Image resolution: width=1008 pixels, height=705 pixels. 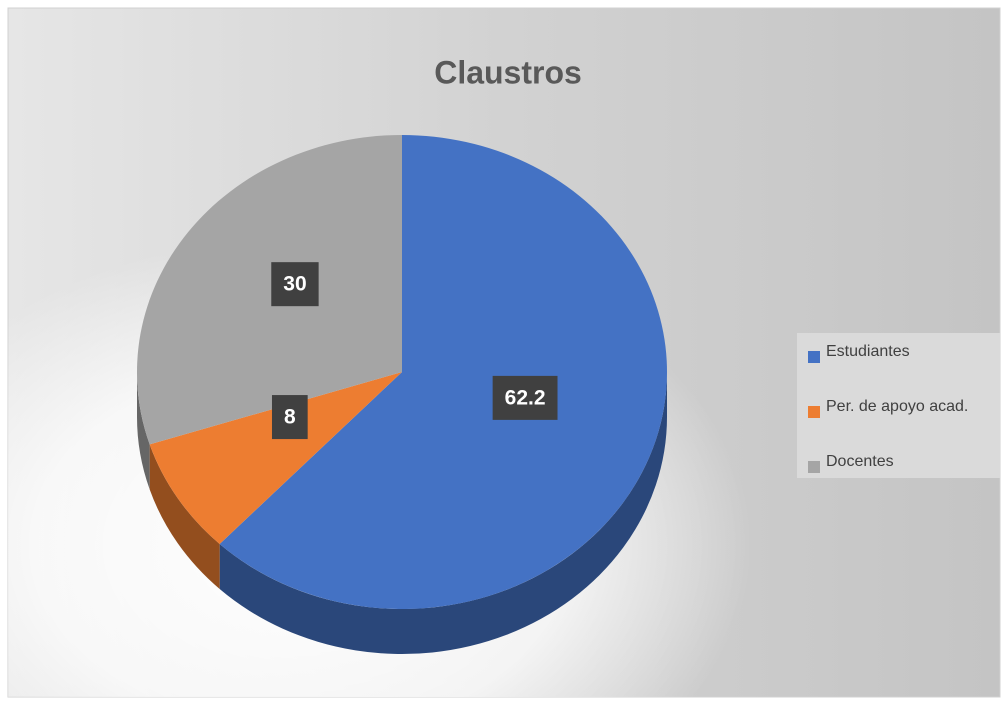 What do you see at coordinates (868, 351) in the screenshot?
I see `legend-label: Estudiantes` at bounding box center [868, 351].